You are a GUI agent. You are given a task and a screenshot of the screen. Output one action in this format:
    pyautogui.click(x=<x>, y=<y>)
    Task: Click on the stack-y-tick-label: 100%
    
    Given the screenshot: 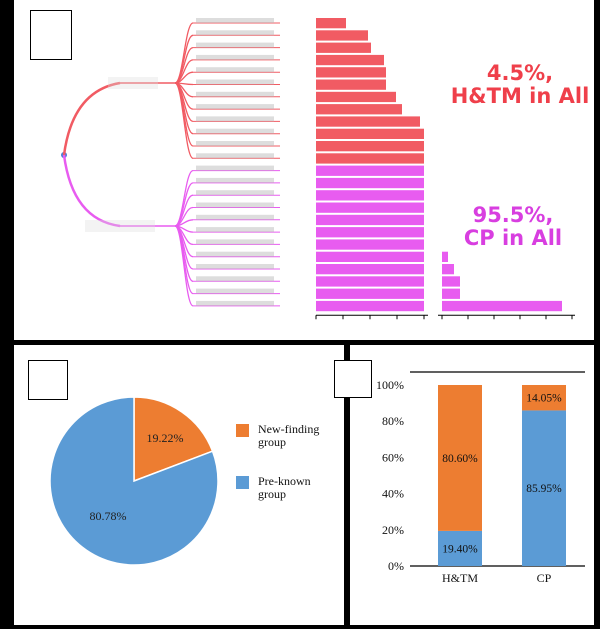 What is the action you would take?
    pyautogui.click(x=390, y=385)
    